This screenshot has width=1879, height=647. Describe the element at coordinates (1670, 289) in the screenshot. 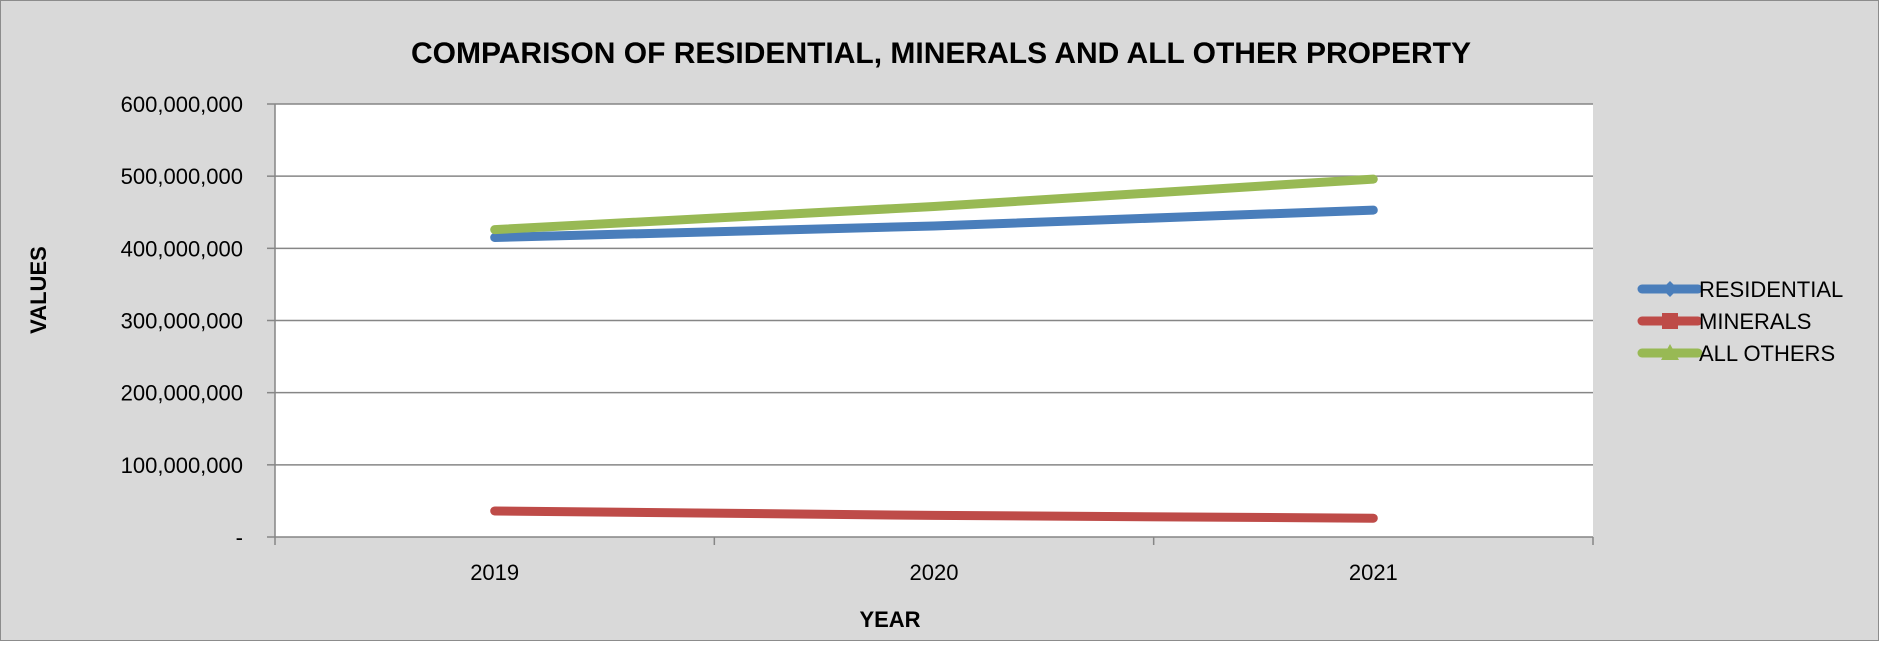

I see `legend-marker-diamond` at that location.